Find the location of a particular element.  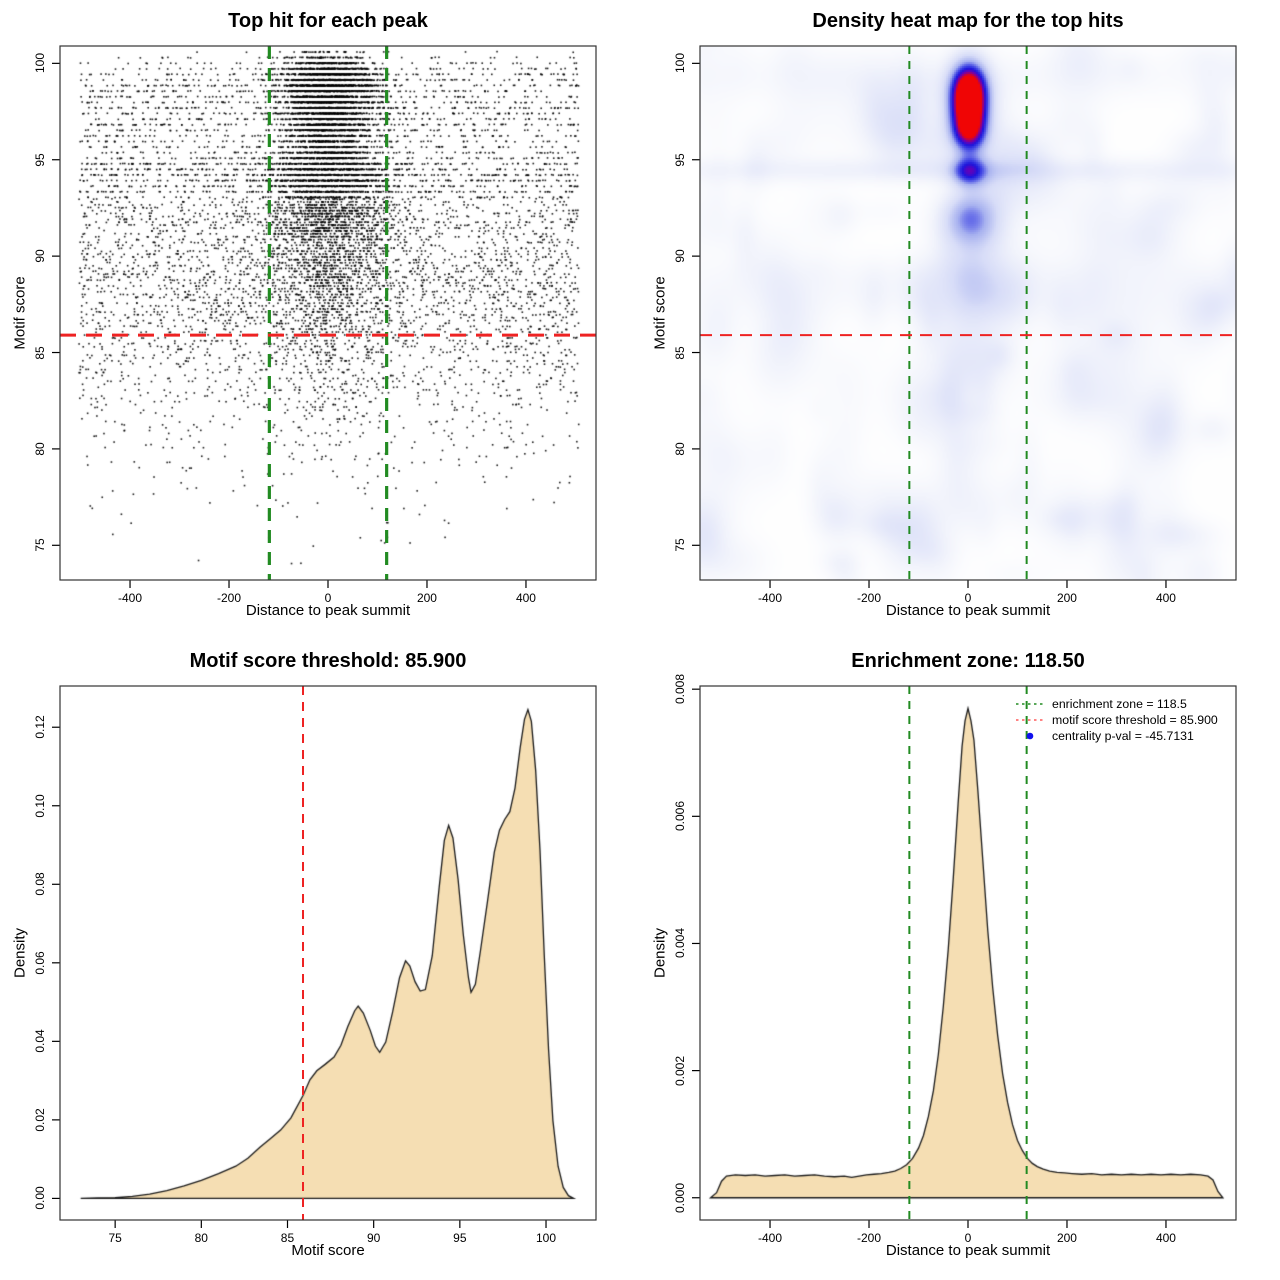

x-tick-label: 85 is located at coordinates (287, 1238).